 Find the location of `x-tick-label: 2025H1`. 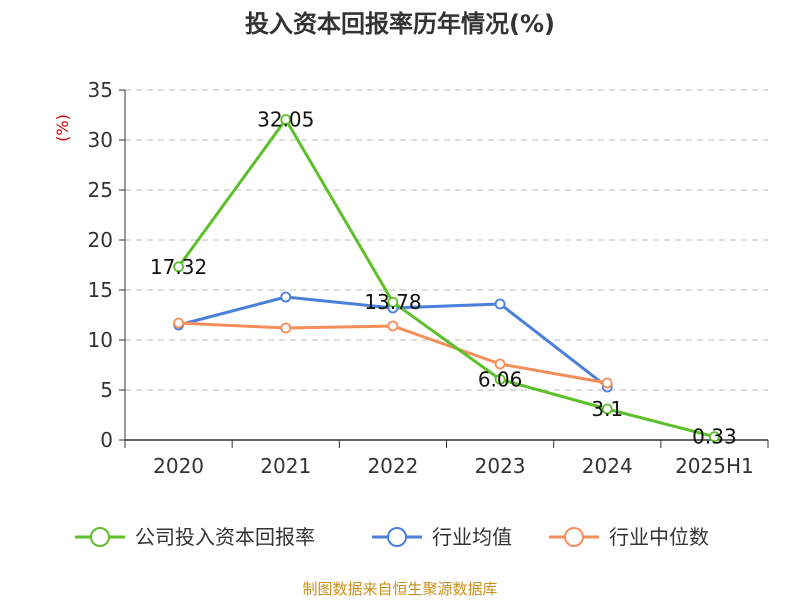

x-tick-label: 2025H1 is located at coordinates (714, 466).